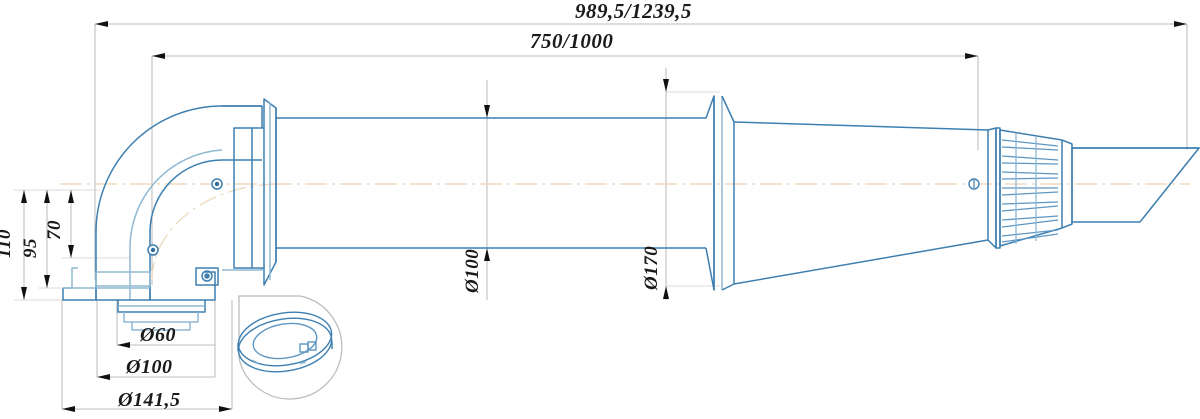  What do you see at coordinates (123, 279) in the screenshot?
I see `elbow-bottom-collar` at bounding box center [123, 279].